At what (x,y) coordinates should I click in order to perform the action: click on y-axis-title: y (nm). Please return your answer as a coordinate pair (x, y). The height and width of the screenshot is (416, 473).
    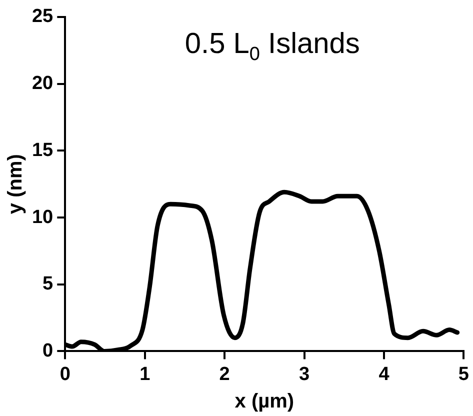
    Looking at the image, I should click on (15, 184).